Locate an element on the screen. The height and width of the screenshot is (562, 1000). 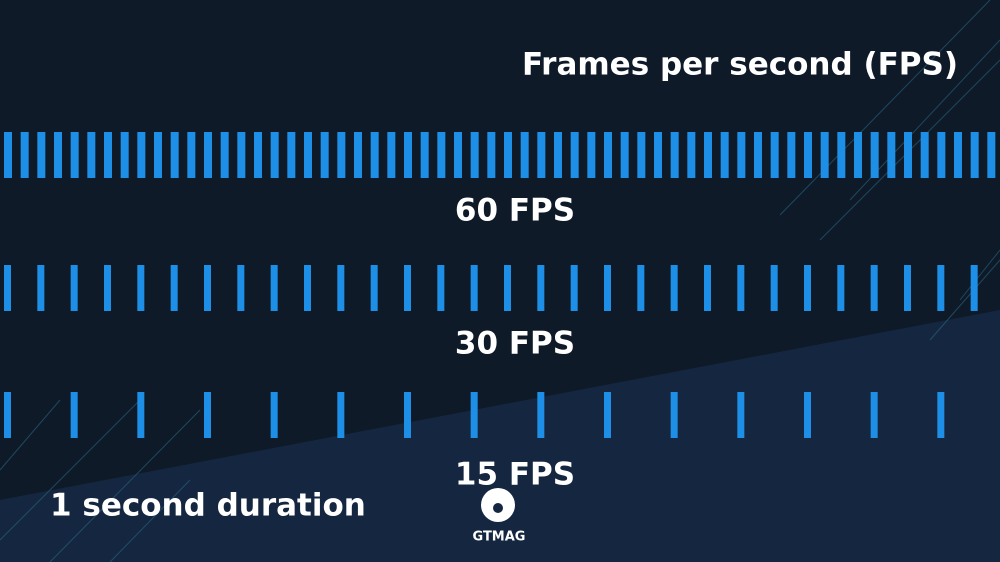
row-label: 30 FPS is located at coordinates (515, 344).